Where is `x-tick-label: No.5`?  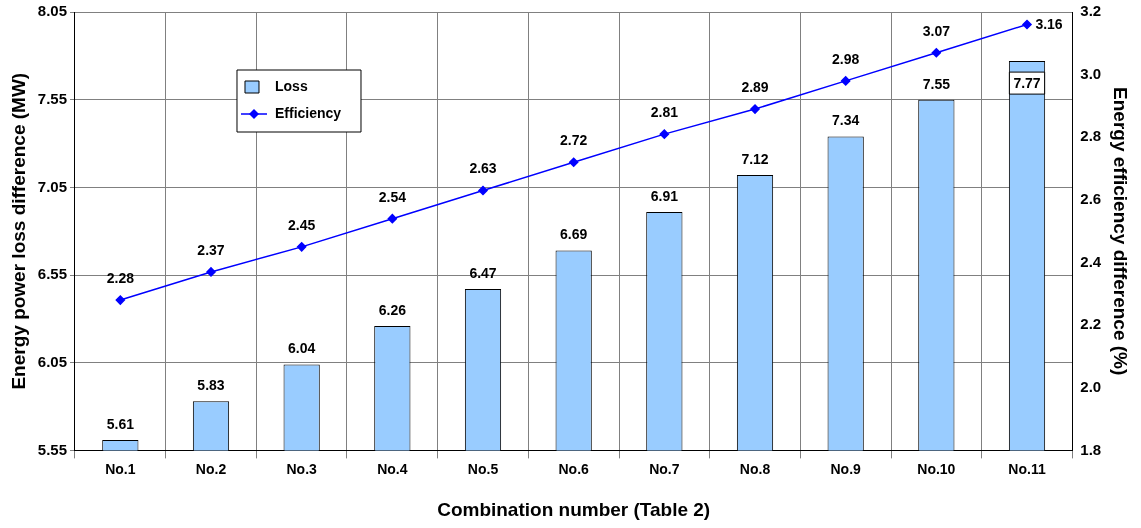 x-tick-label: No.5 is located at coordinates (483, 468).